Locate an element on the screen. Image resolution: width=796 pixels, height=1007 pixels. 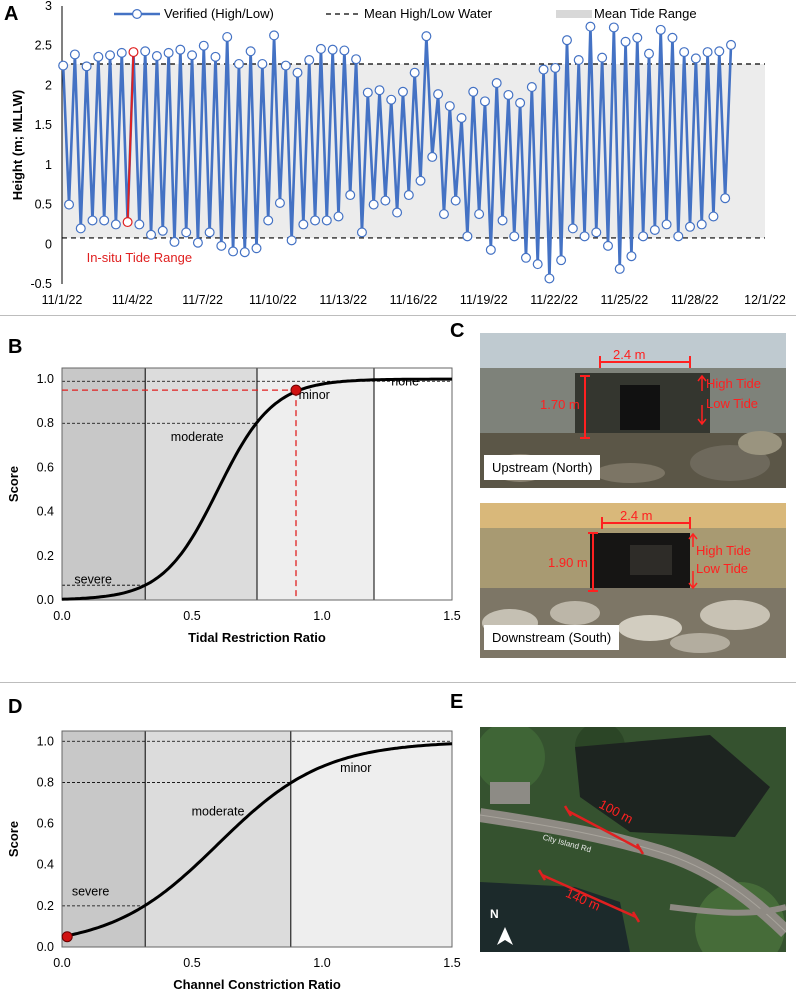
y-tick-label: -0.5 is located at coordinates (41, 284).